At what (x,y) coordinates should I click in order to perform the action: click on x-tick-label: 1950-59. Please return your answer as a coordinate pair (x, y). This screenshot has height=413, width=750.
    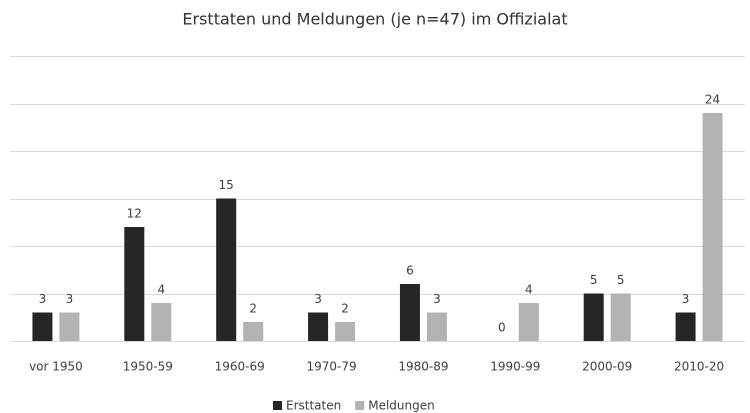
    Looking at the image, I should click on (148, 367).